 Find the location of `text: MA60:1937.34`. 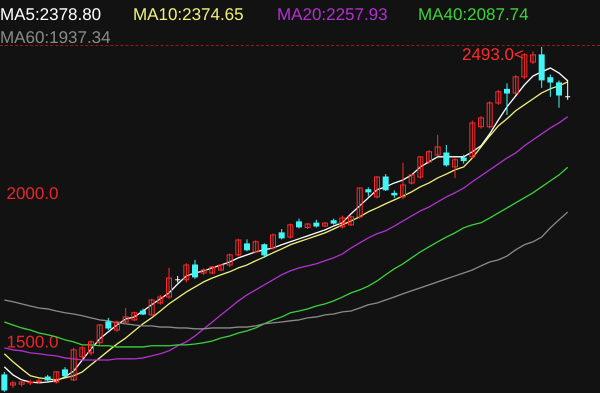

text: MA60:1937.34 is located at coordinates (56, 37).